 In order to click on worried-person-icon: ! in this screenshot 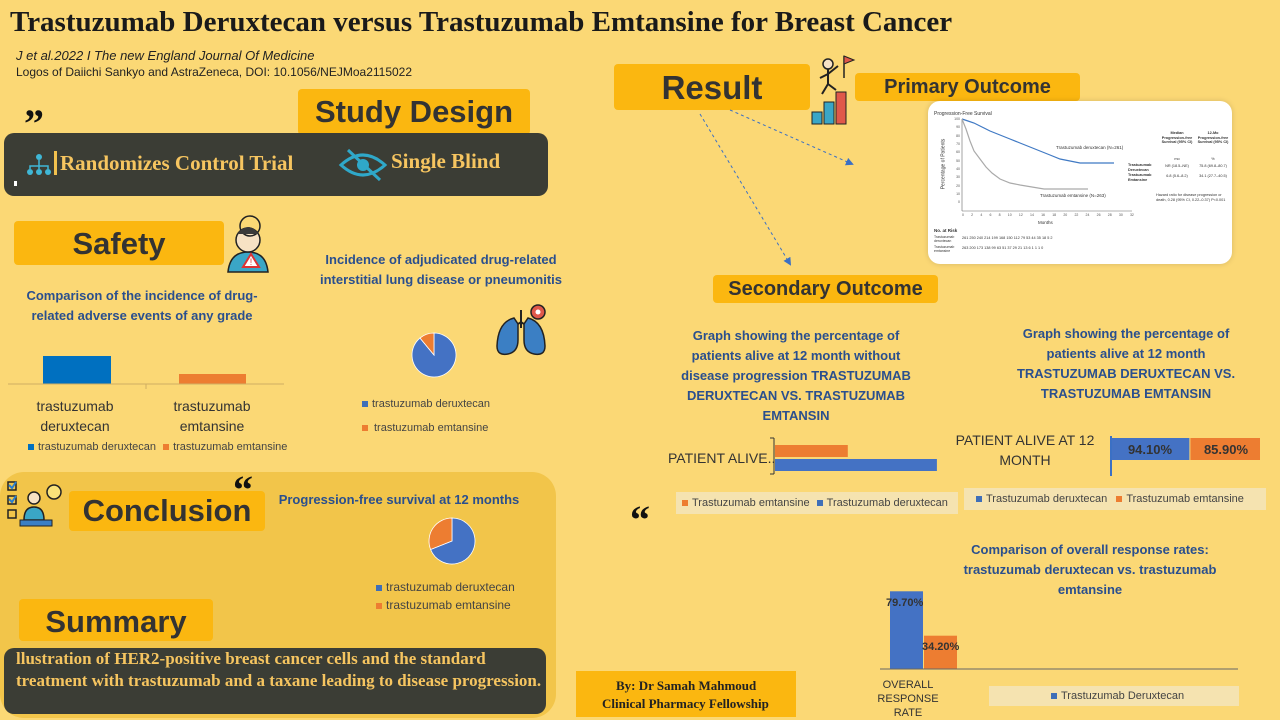, I will do `click(248, 244)`.